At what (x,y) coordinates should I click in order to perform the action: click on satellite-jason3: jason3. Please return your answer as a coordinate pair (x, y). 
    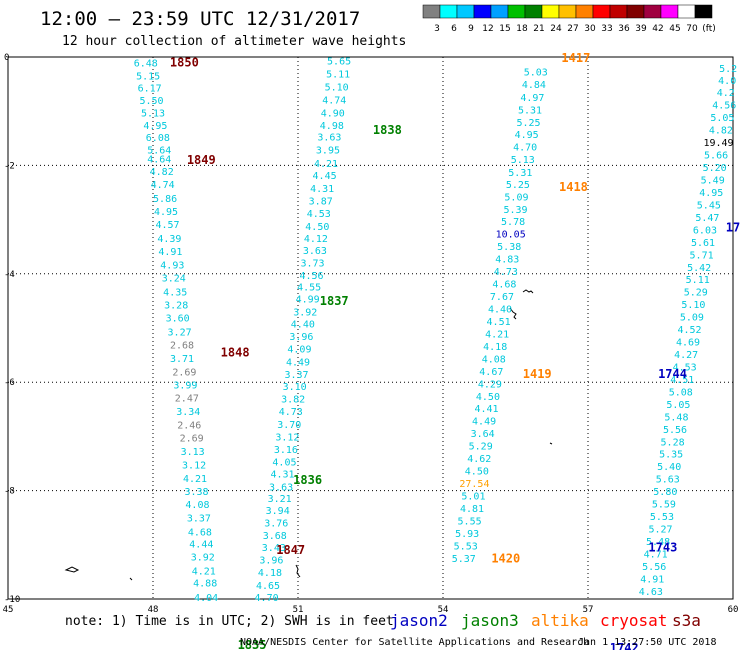
    Looking at the image, I should click on (490, 620).